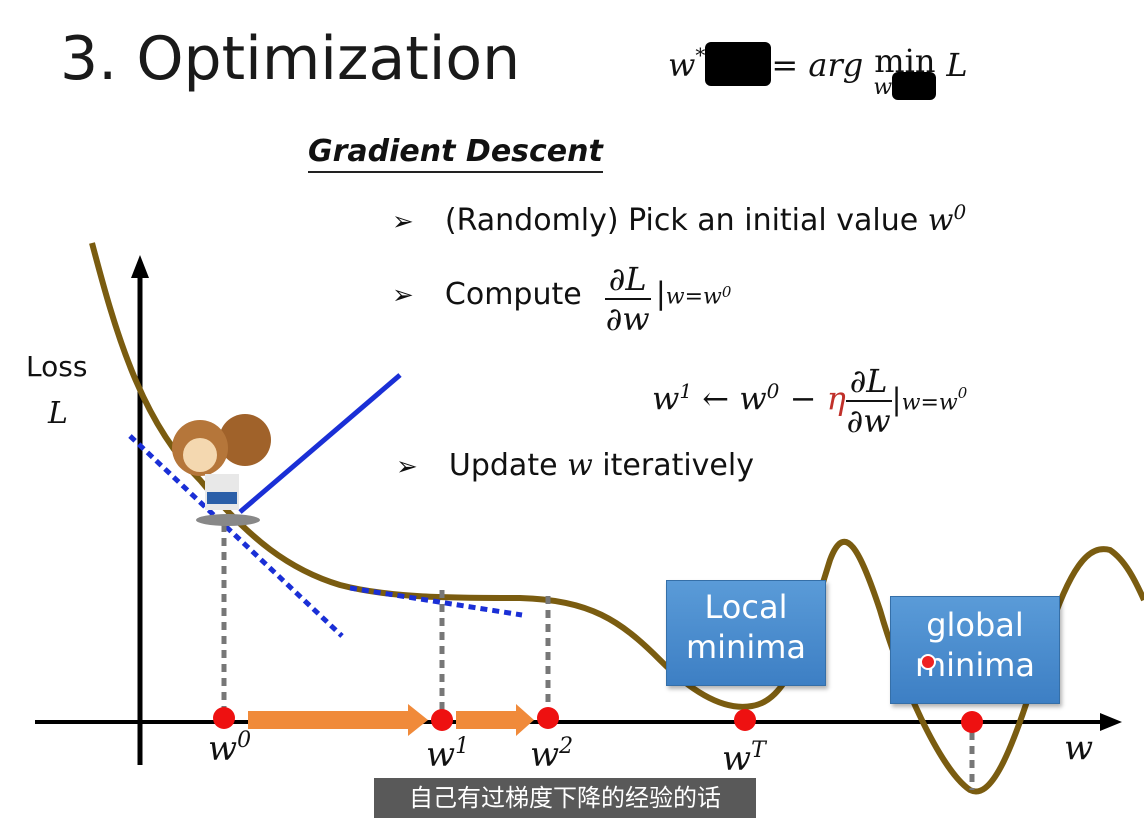  Describe the element at coordinates (627, 280) in the screenshot. I see `frac-num: ∂L` at that location.